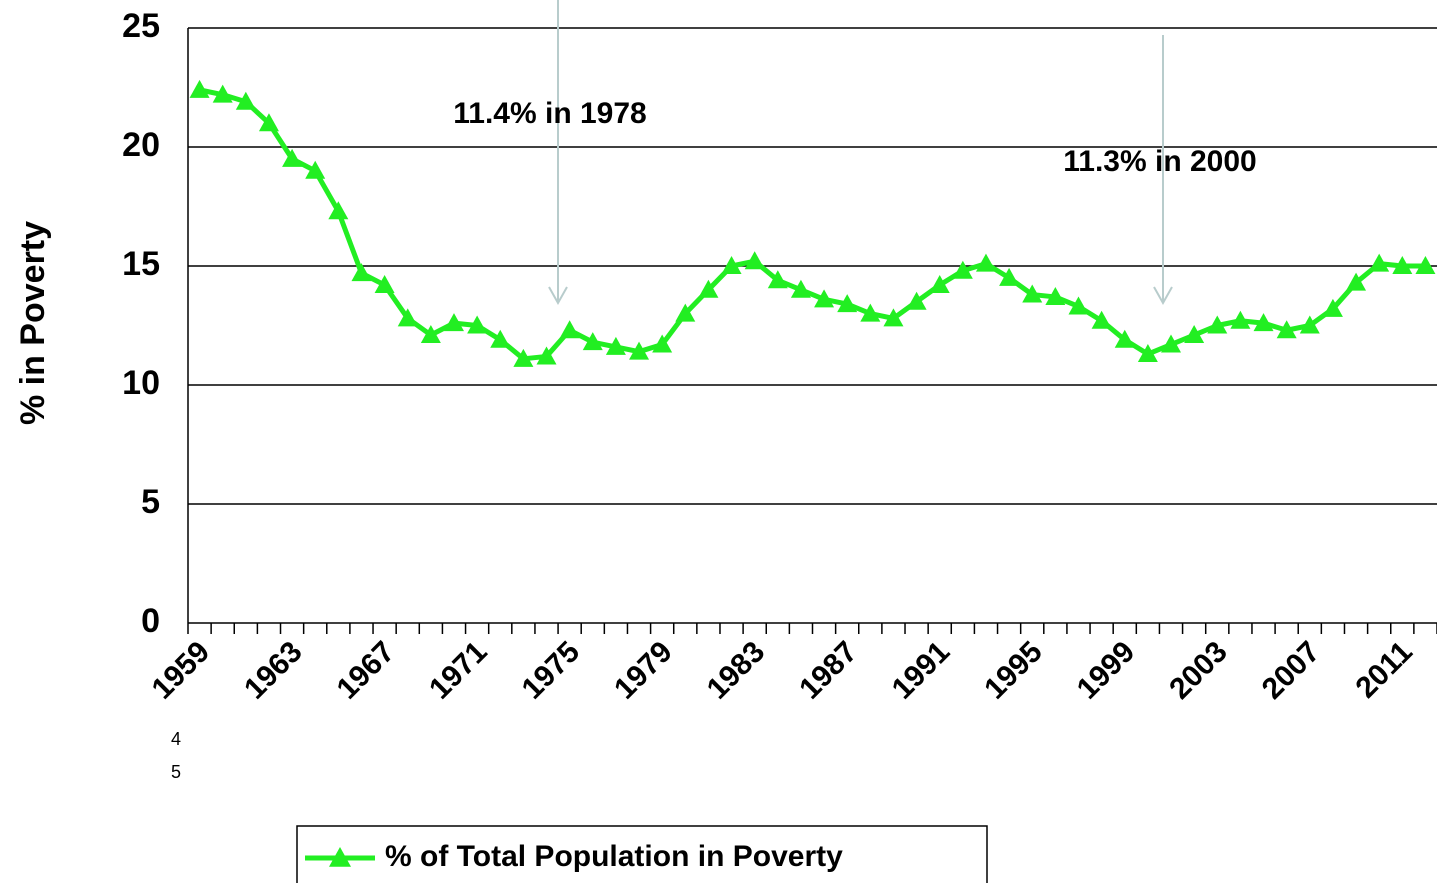 This screenshot has height=883, width=1437. What do you see at coordinates (1291, 670) in the screenshot?
I see `x-tick-label: 2007` at bounding box center [1291, 670].